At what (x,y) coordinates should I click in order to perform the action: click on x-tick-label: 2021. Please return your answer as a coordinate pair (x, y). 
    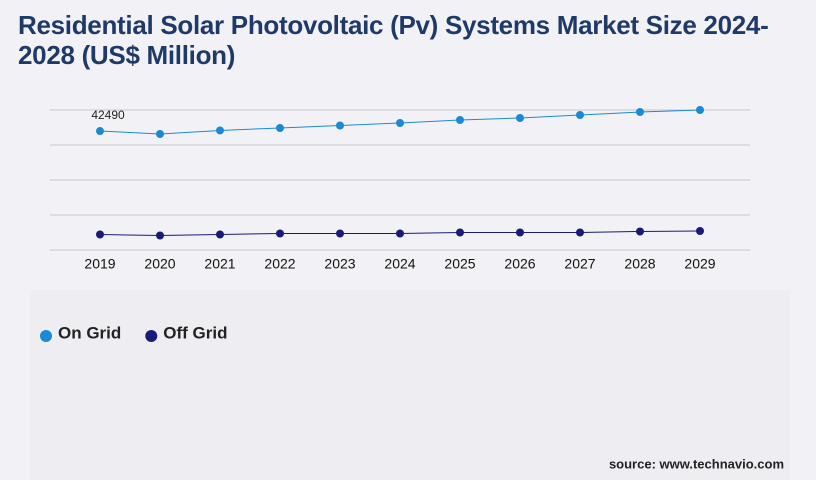
    Looking at the image, I should click on (219, 264).